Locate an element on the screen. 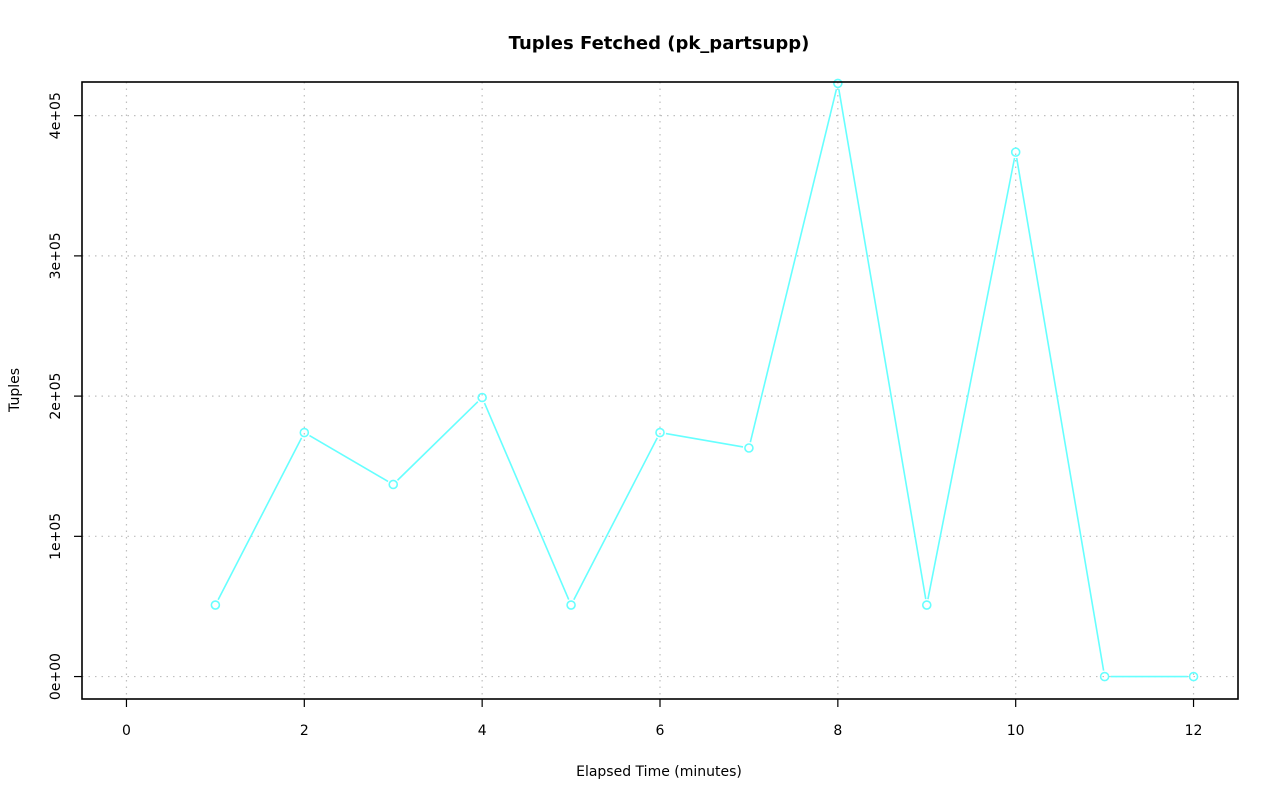 Image resolution: width=1280 pixels, height=801 pixels. x-axis: 0 2 4 6 8 10 12 is located at coordinates (662, 719).